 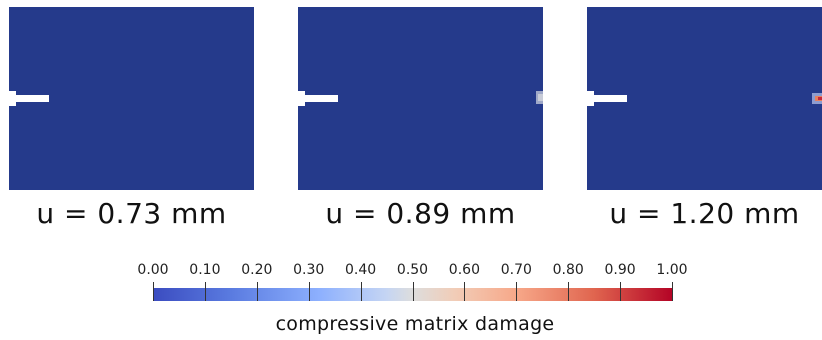 What do you see at coordinates (704, 213) in the screenshot?
I see `caption-3: u = 1.20 mm` at bounding box center [704, 213].